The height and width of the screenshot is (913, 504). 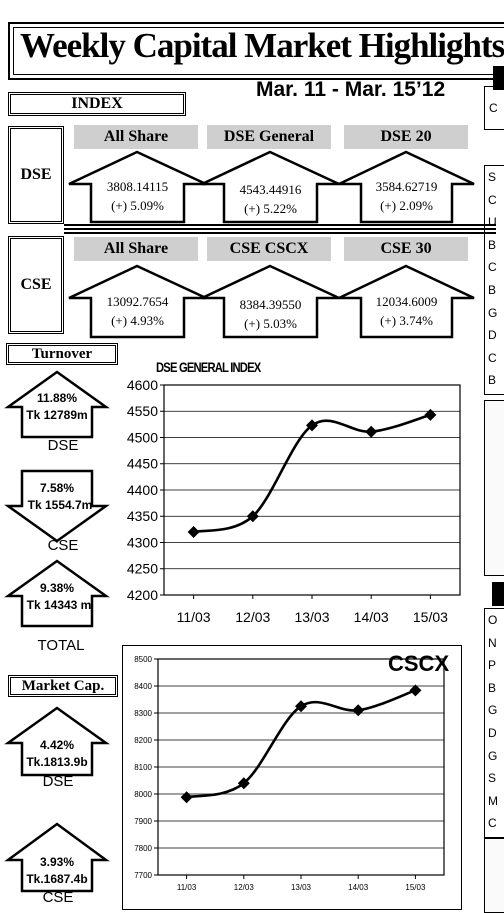 I want to click on mcap-cse-amount: Tk.1687.4b, so click(x=57, y=879).